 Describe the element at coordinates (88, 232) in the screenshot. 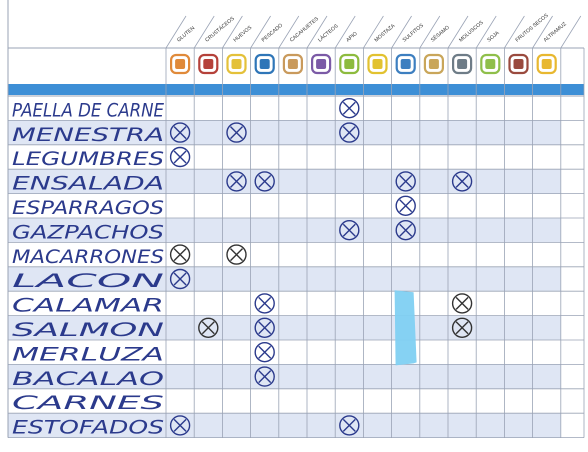

I see `dish-name: GAZPACHOS` at that location.